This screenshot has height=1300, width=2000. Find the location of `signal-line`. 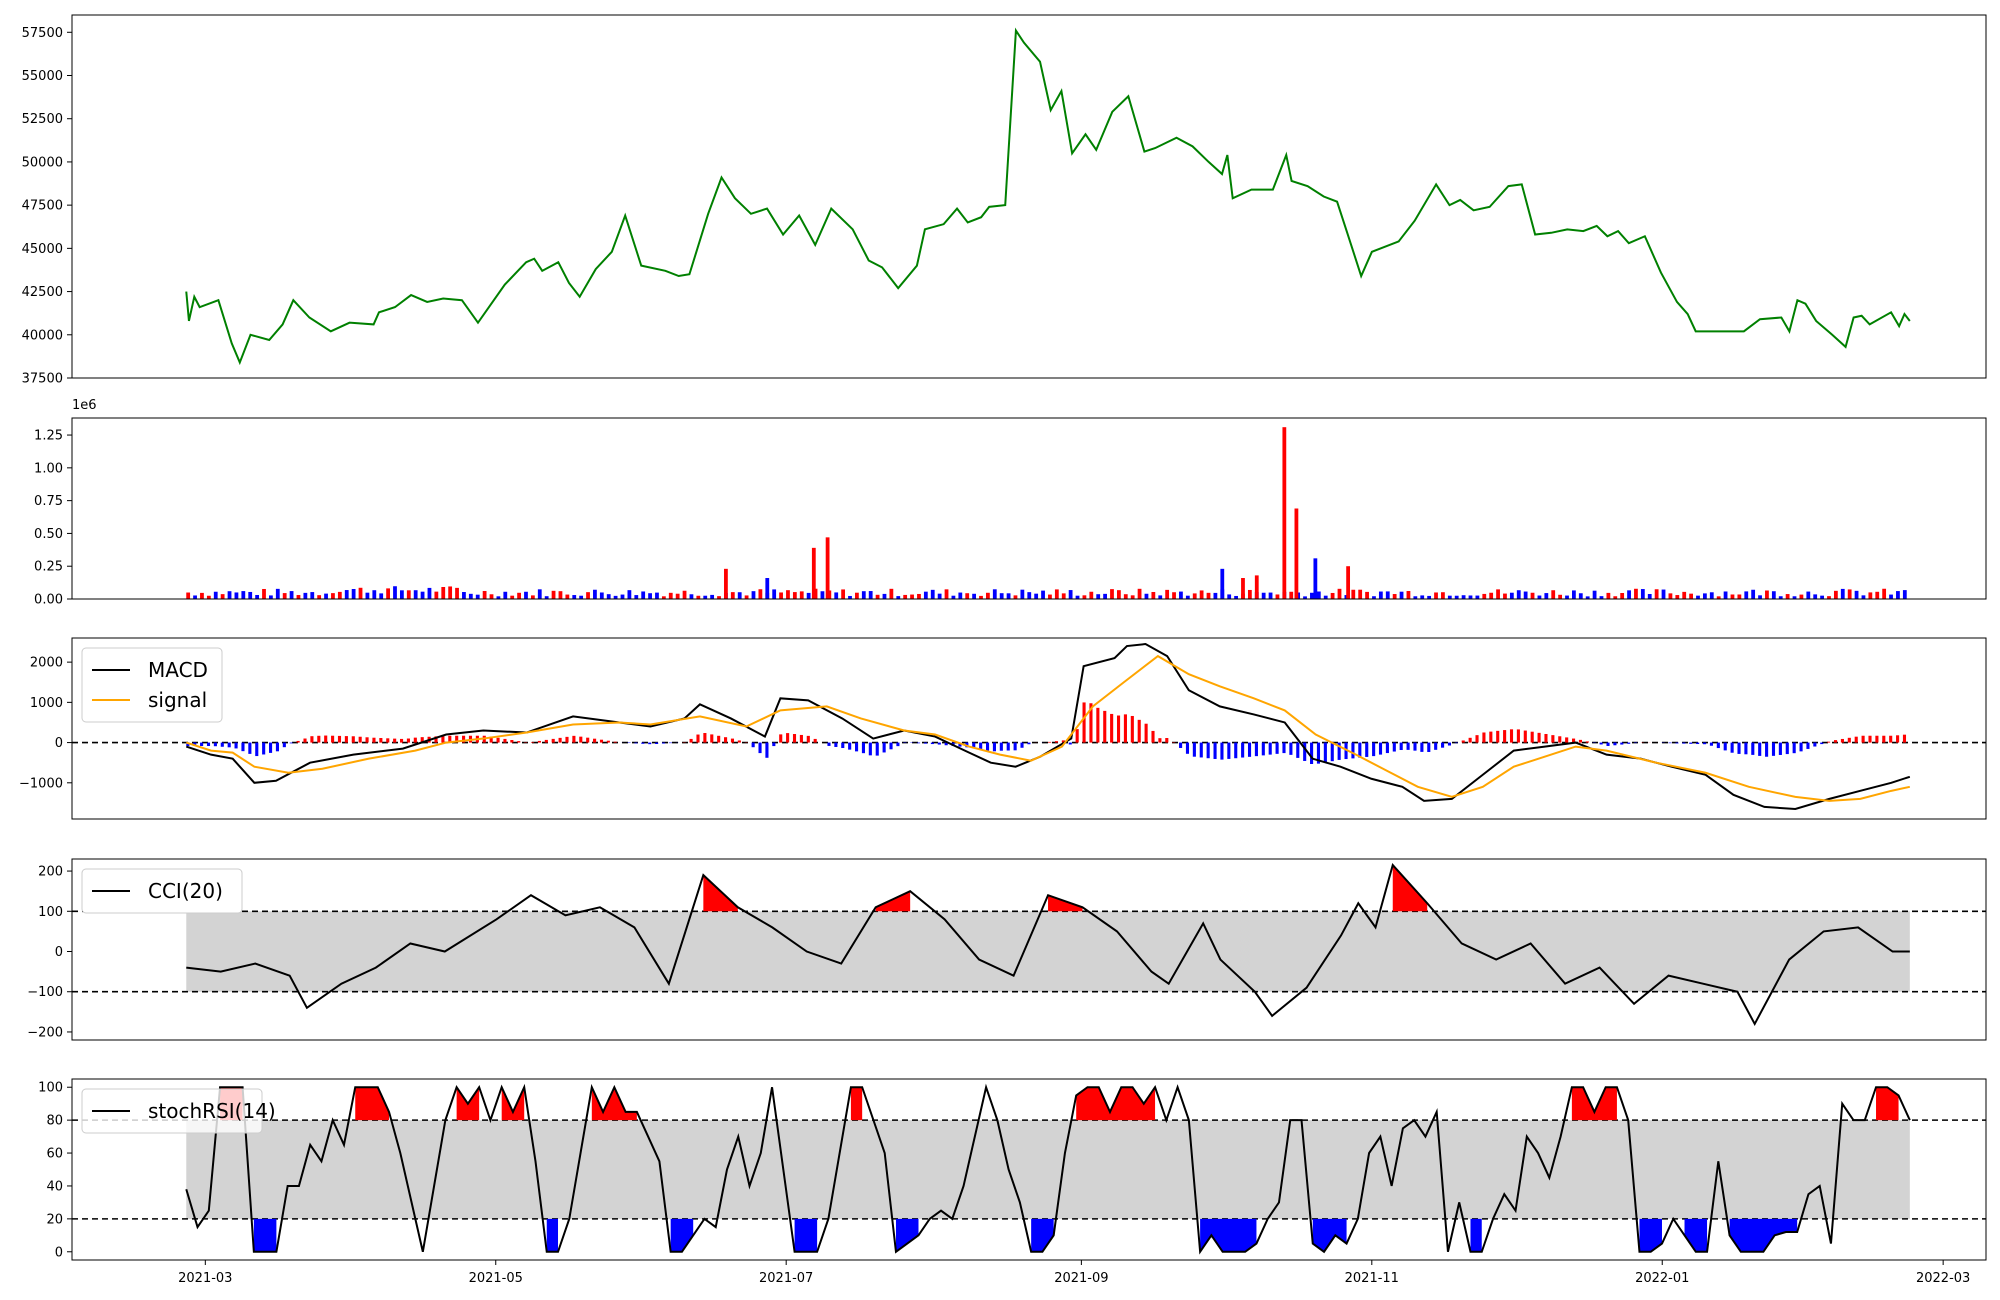

signal-line is located at coordinates (1048, 728).